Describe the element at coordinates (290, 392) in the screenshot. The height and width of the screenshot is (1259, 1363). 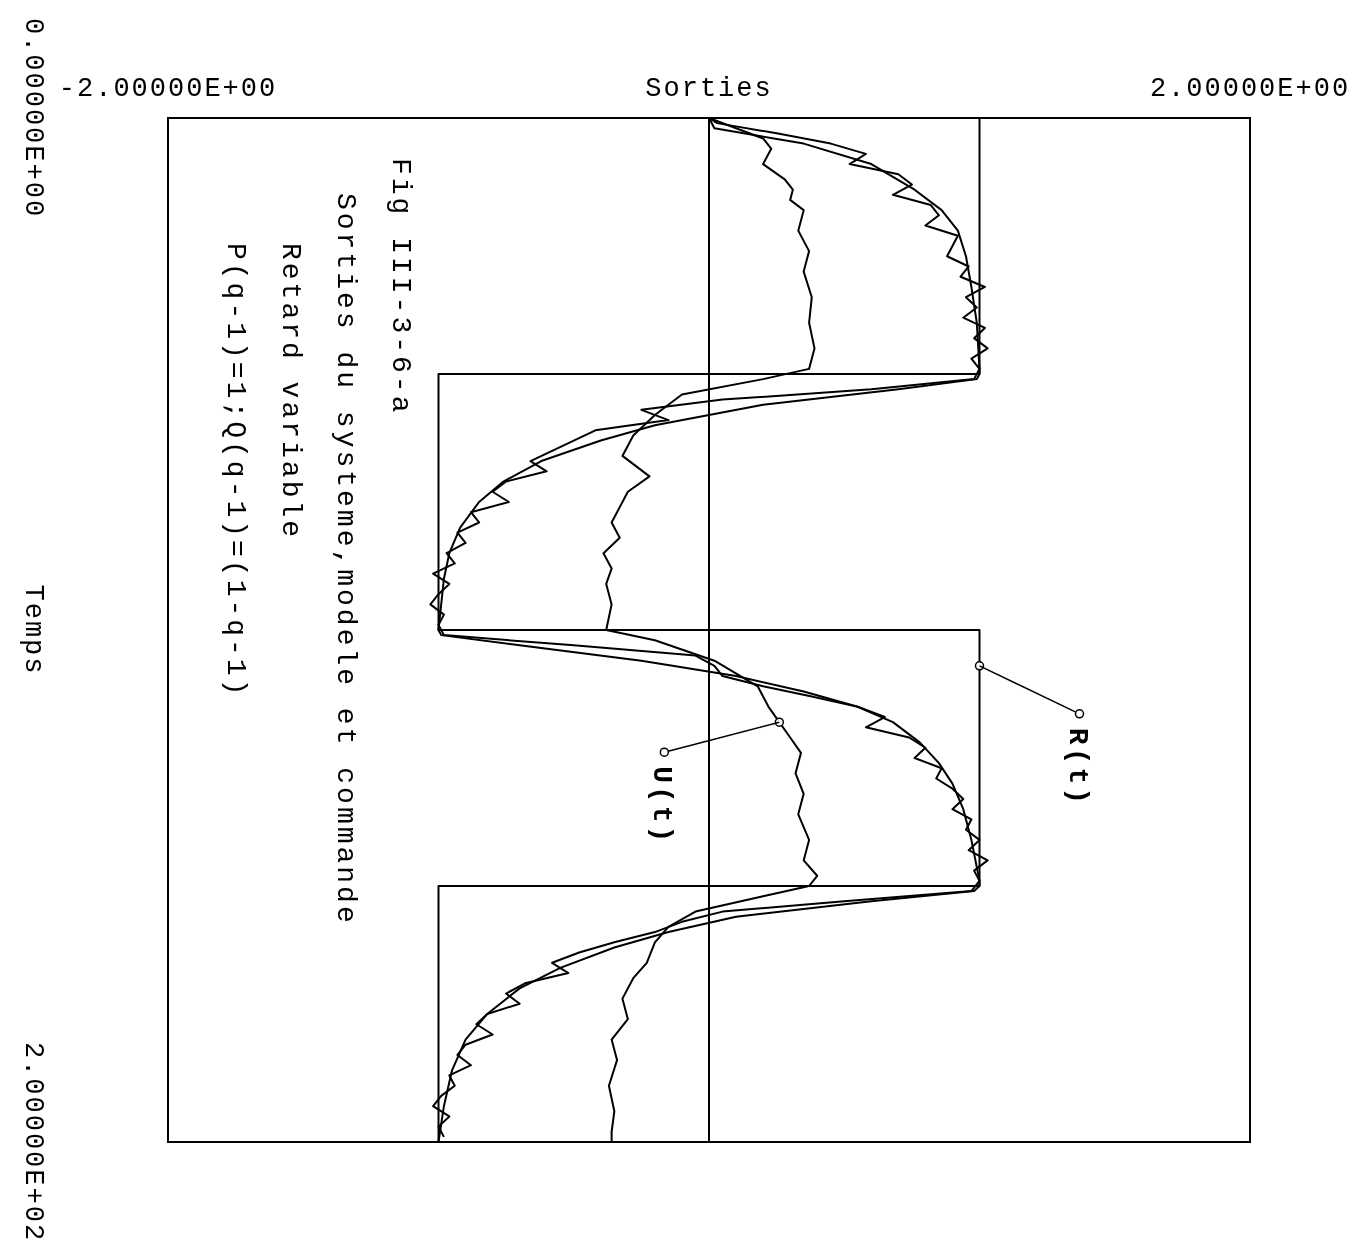
I see `annotation: Retard variable` at that location.